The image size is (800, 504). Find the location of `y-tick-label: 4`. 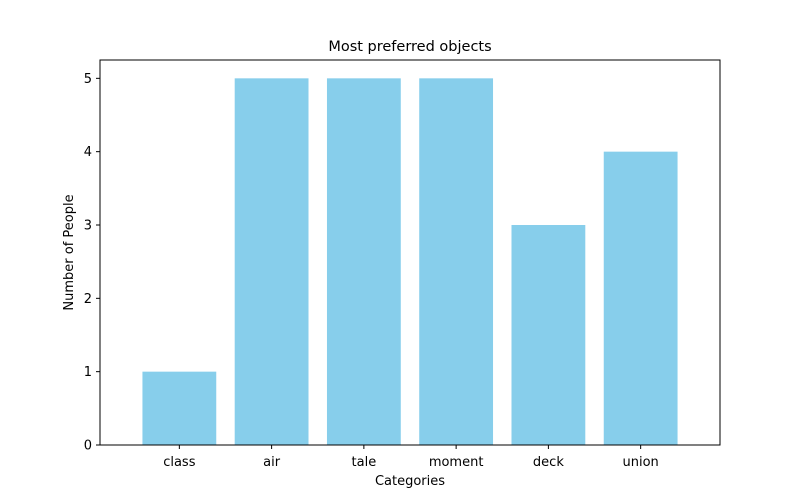

y-tick-label: 4 is located at coordinates (88, 152).